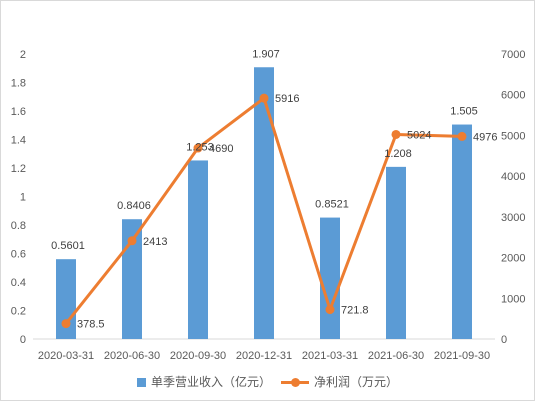  I want to click on net-profit-data-label: 5916, so click(287, 99).